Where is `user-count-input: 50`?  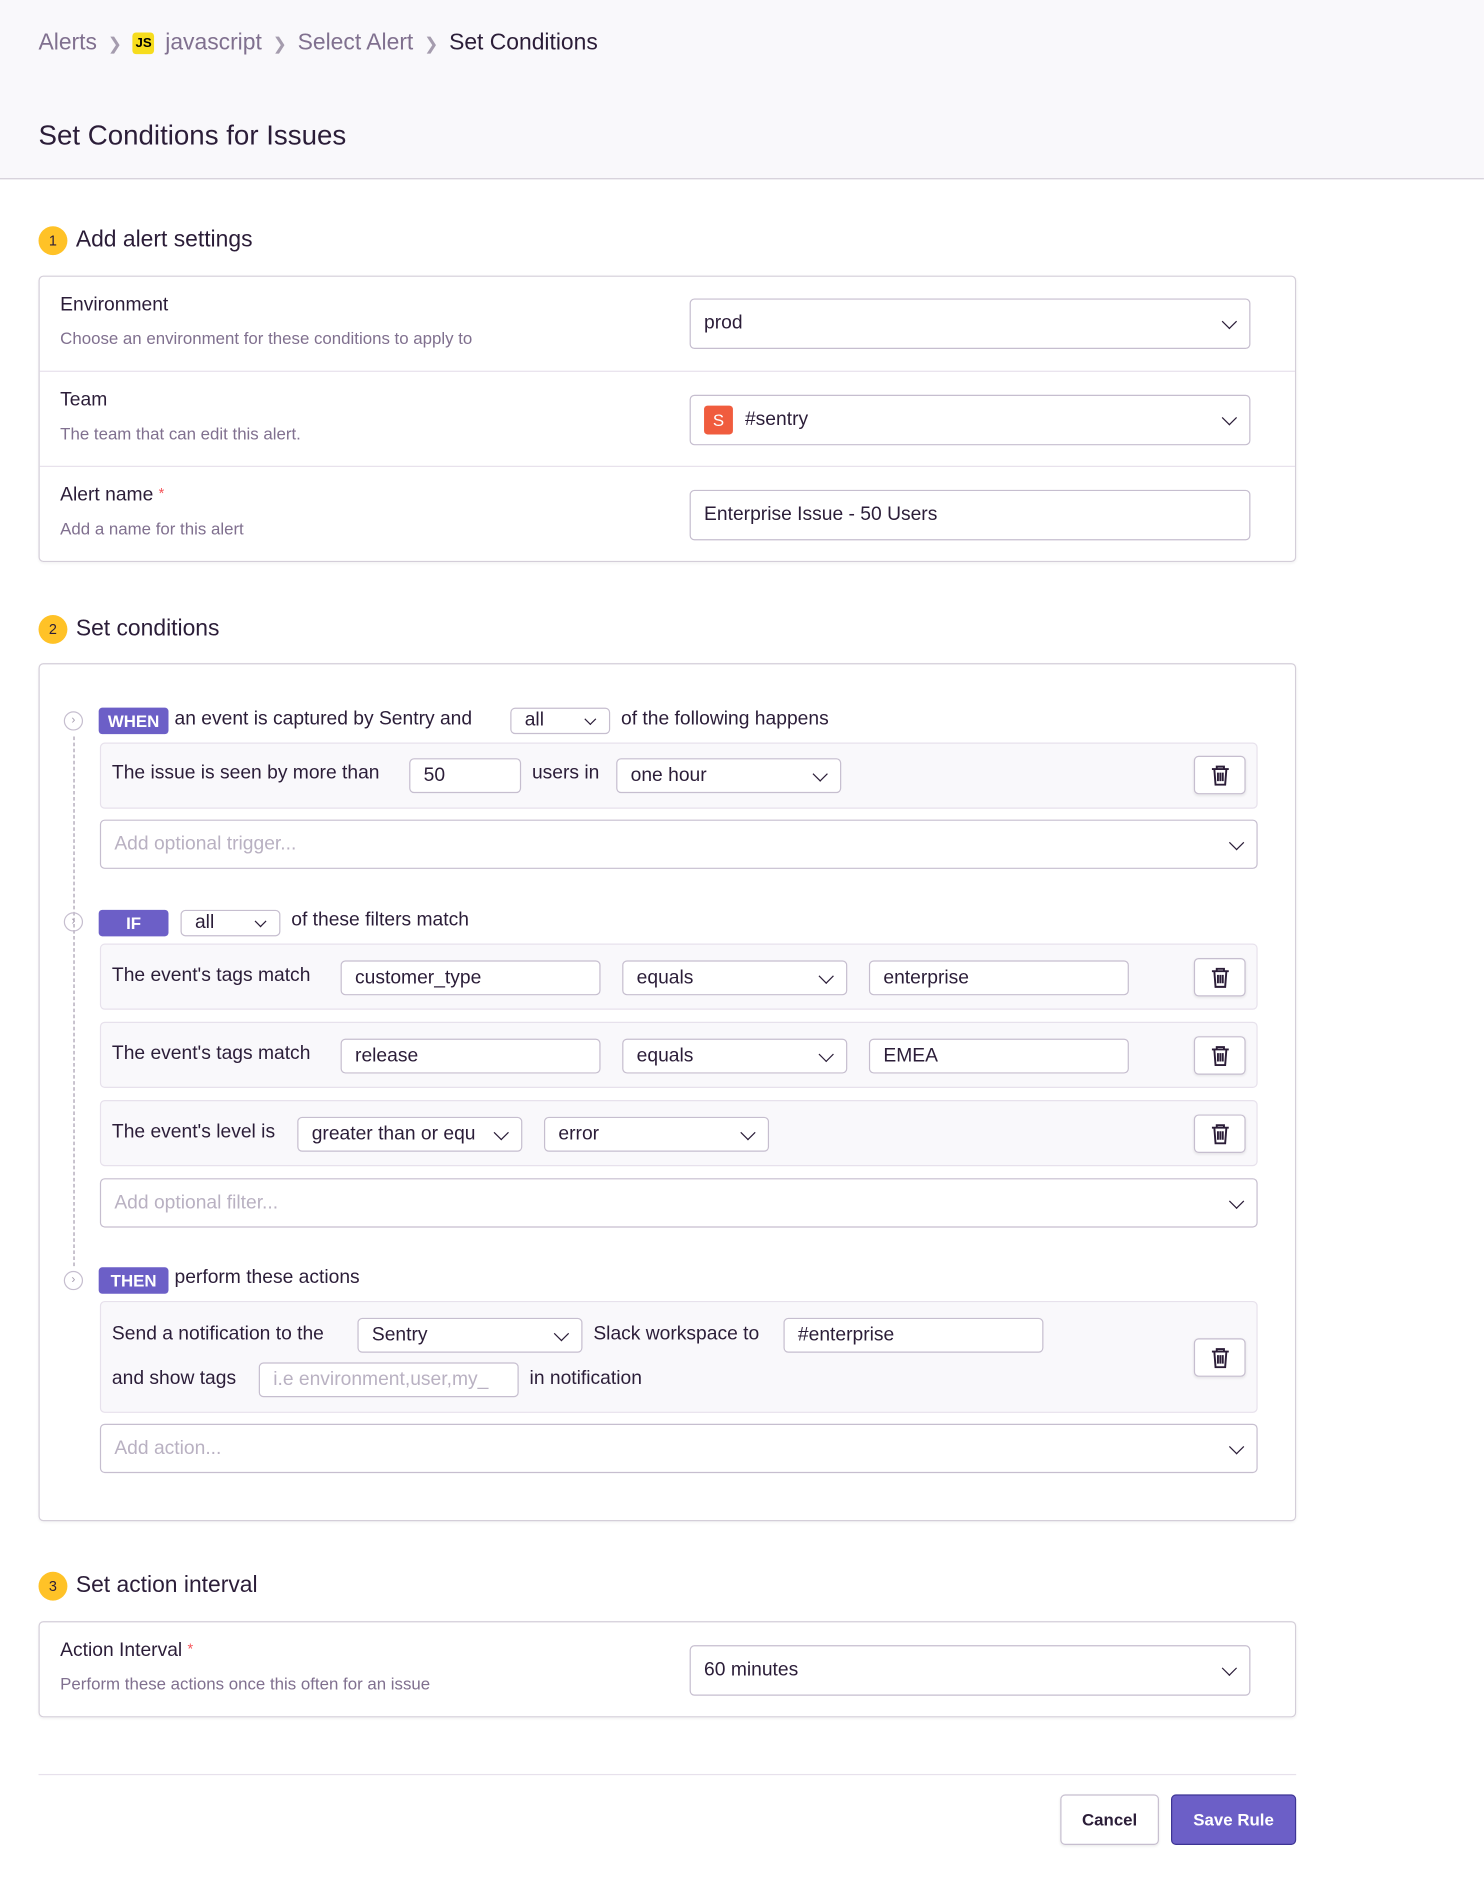
user-count-input: 50 is located at coordinates (465, 776).